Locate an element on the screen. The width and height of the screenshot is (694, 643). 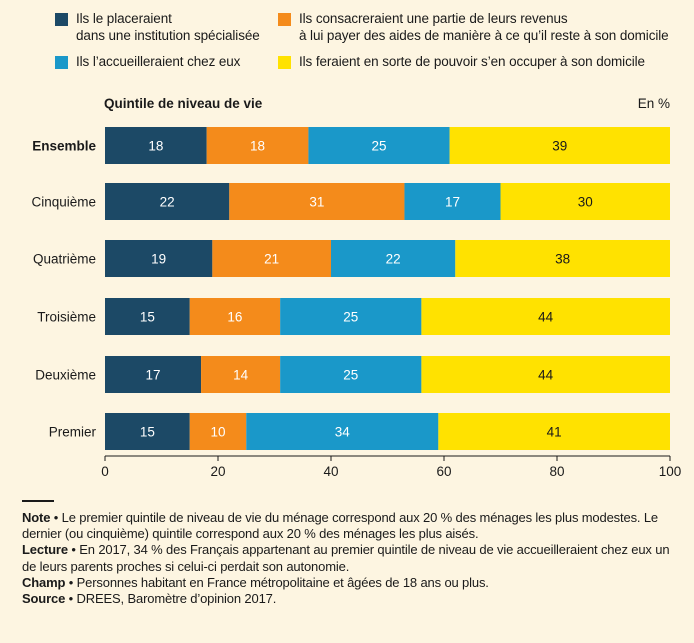
data-label-premier-series-1: 15 is located at coordinates (147, 432).